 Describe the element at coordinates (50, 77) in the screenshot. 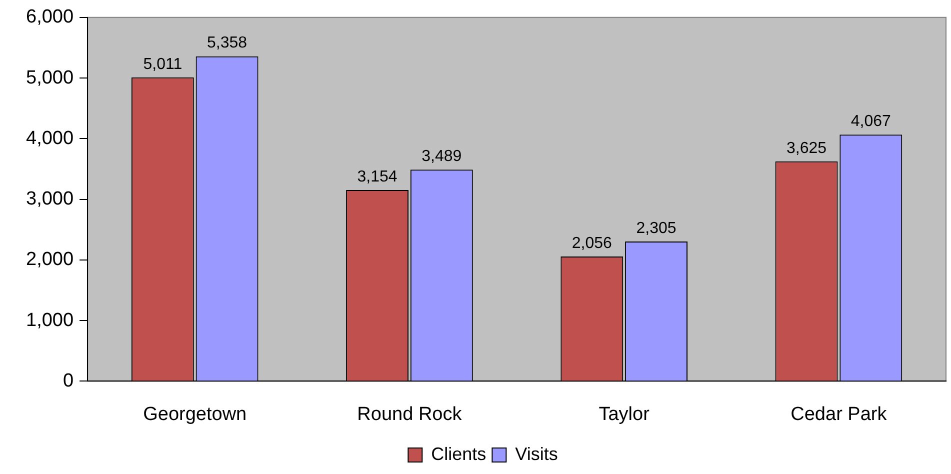

I see `y-tick-label: 5,000` at that location.